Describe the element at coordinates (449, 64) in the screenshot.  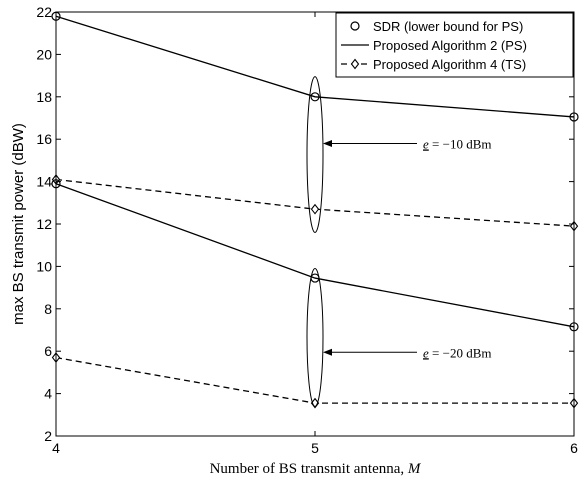
I see `legend-label-alg4: Proposed Algorithm 4 (TS)` at that location.